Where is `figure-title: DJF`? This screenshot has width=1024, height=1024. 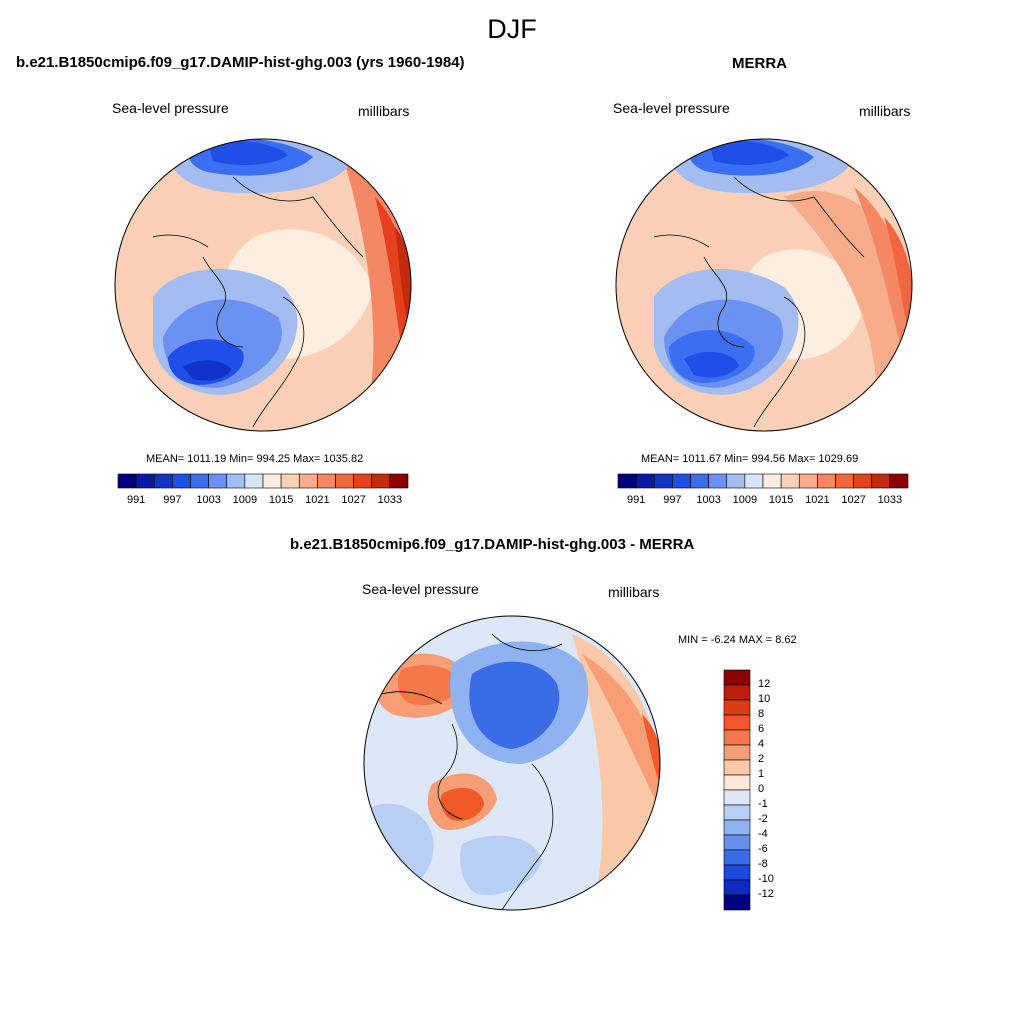
figure-title: DJF is located at coordinates (512, 29).